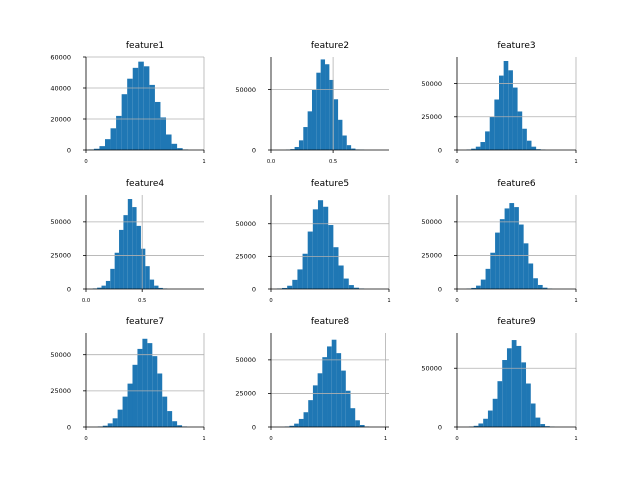  What do you see at coordinates (145, 184) in the screenshot?
I see `subplot-title: feature4` at bounding box center [145, 184].